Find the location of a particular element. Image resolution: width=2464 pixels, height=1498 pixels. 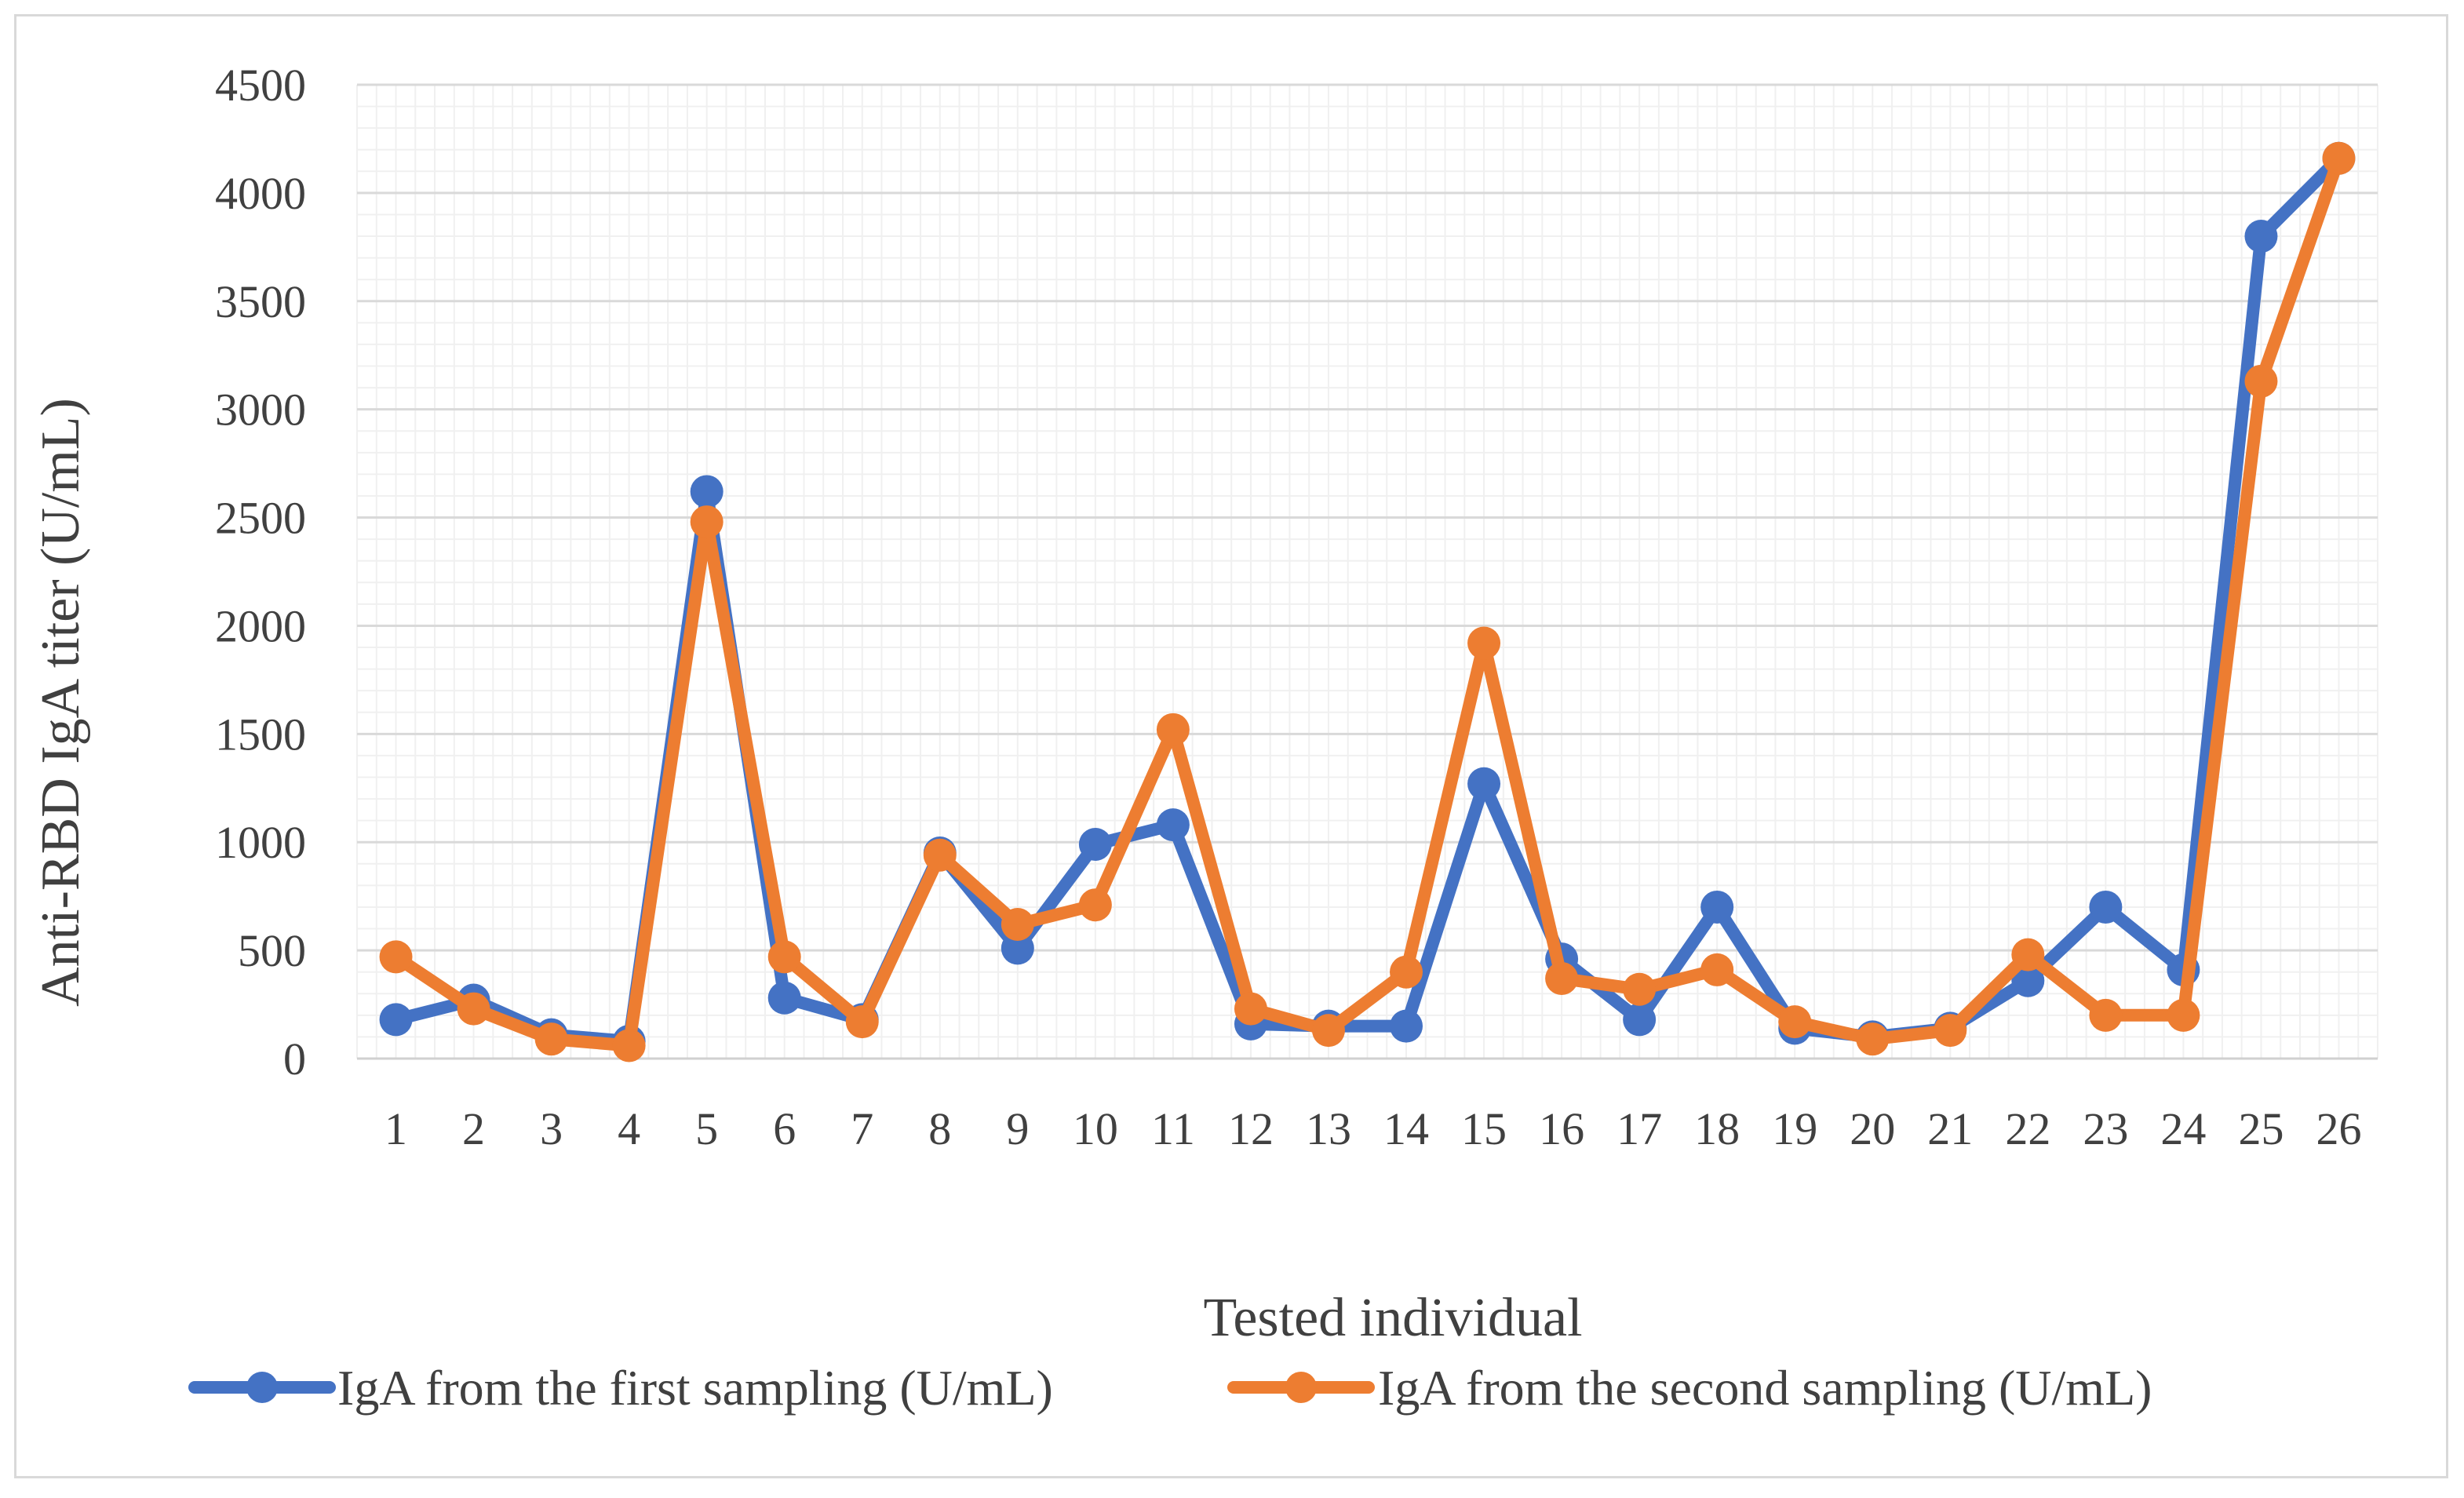

y-tick-label: 4500 is located at coordinates (260, 85).